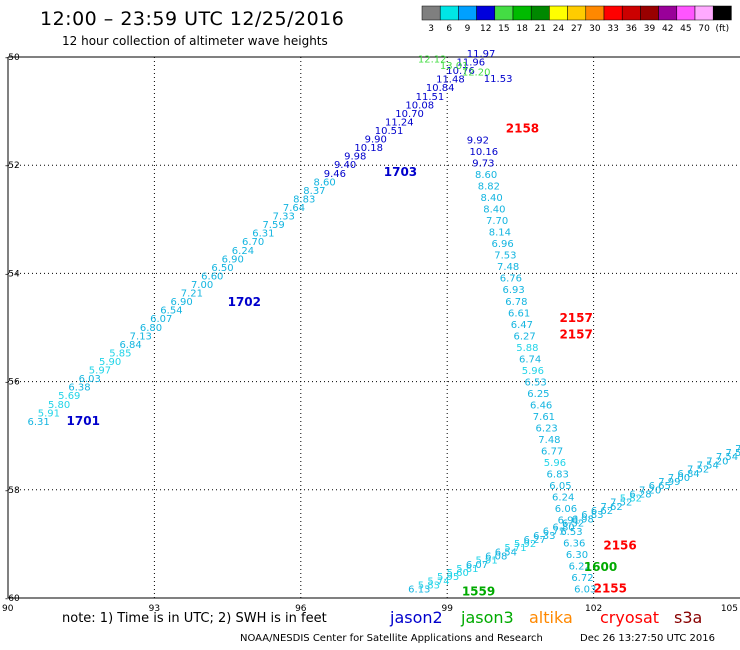  What do you see at coordinates (530, 359) in the screenshot?
I see `wave-label-track-b: 6.74` at bounding box center [530, 359].